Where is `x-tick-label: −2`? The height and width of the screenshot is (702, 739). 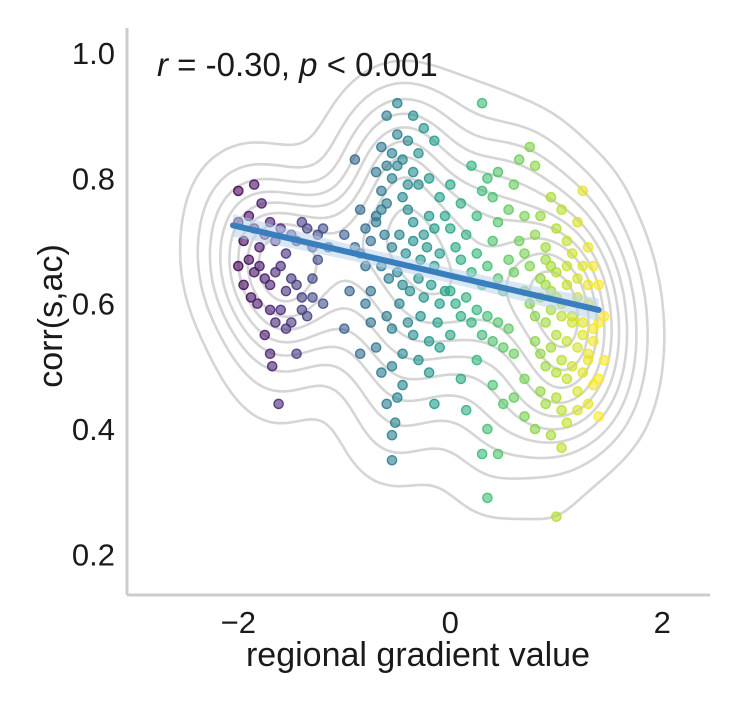
x-tick-label: −2 is located at coordinates (238, 622).